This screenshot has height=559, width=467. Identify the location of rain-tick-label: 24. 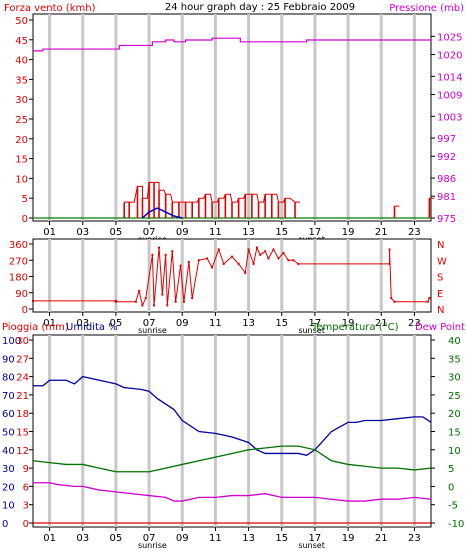
(22, 378).